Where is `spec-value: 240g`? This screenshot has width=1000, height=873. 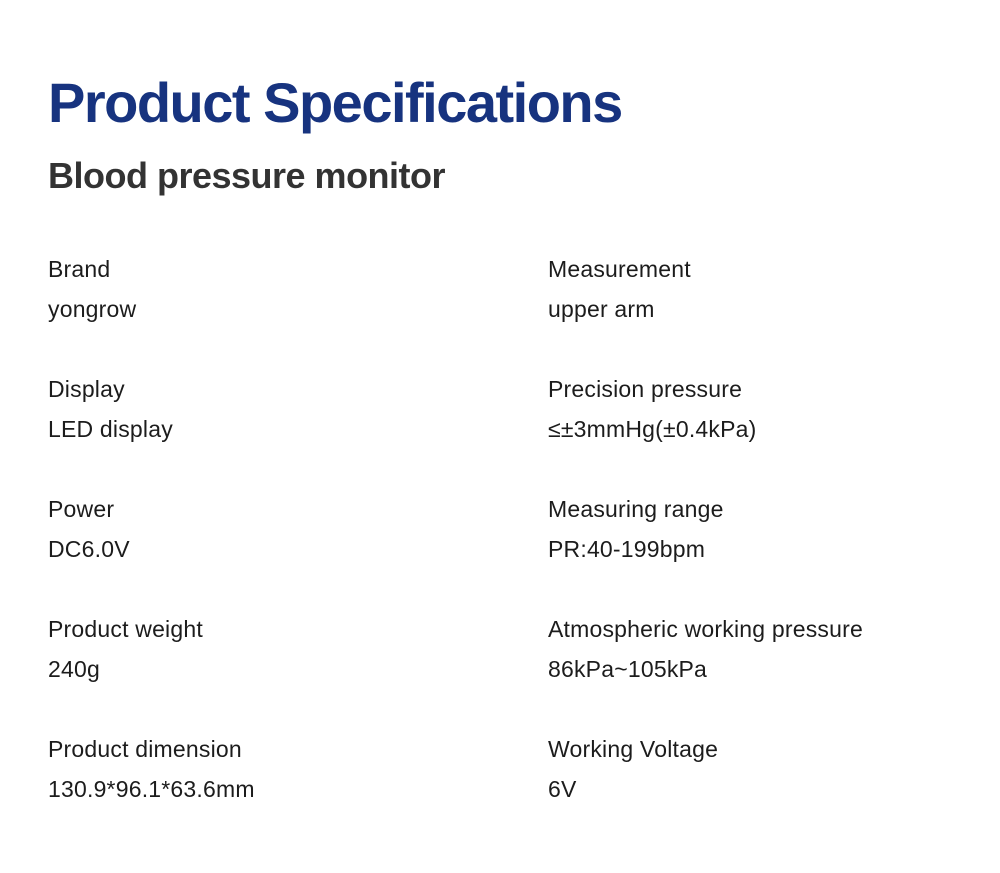
spec-value: 240g is located at coordinates (74, 668).